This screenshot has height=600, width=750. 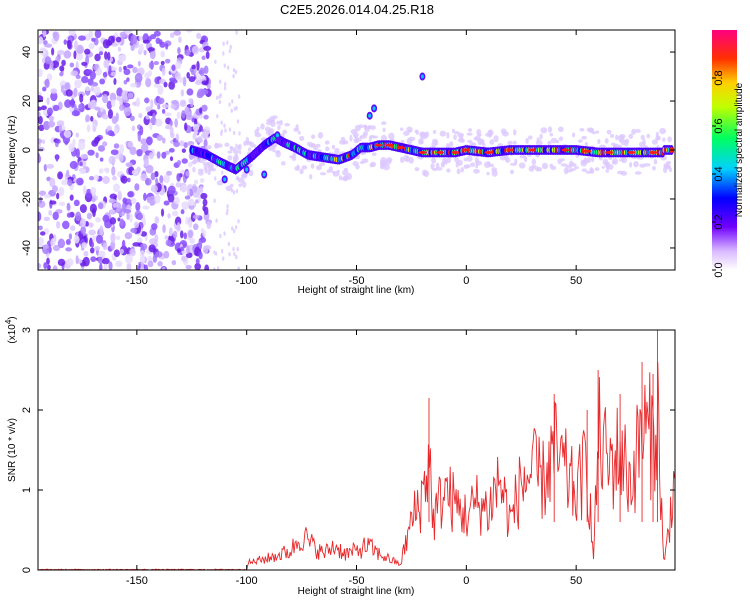 What do you see at coordinates (357, 281) in the screenshot?
I see `x-tick-label: -50` at bounding box center [357, 281].